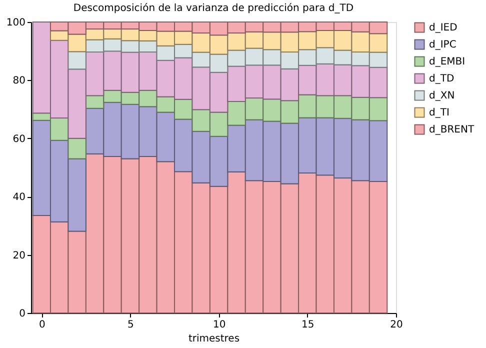 This screenshot has height=348, width=486. I want to click on x-tick-label: 10, so click(219, 325).